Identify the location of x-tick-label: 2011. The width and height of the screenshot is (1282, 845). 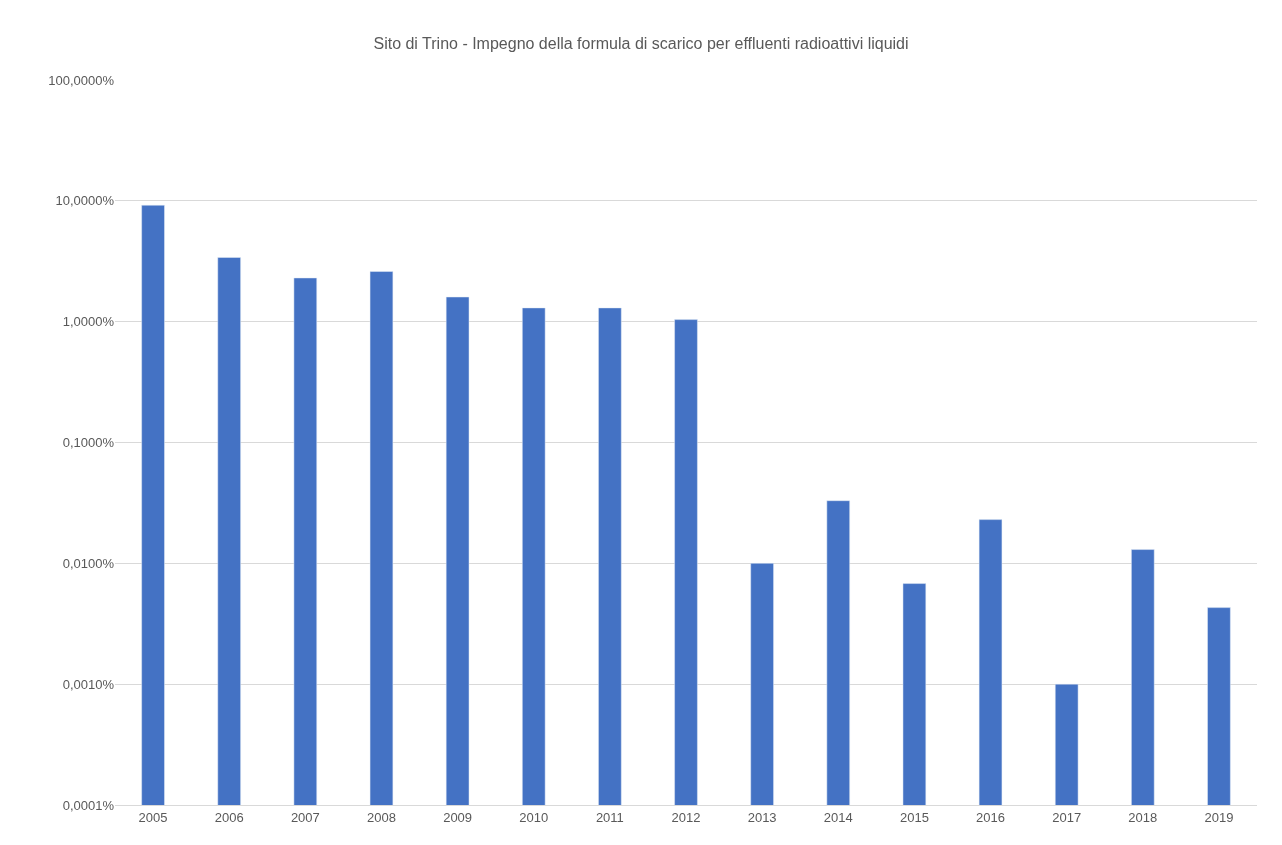
(609, 817).